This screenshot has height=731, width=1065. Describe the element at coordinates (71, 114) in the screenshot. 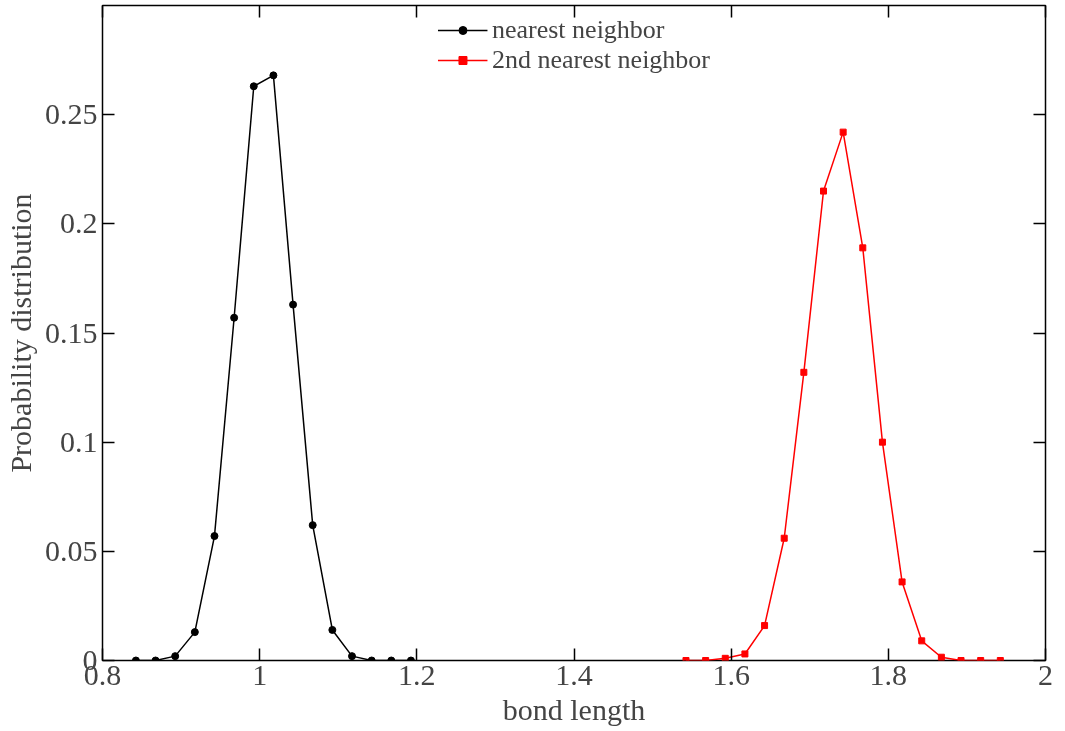

I see `y-tick-label: 0.25` at that location.